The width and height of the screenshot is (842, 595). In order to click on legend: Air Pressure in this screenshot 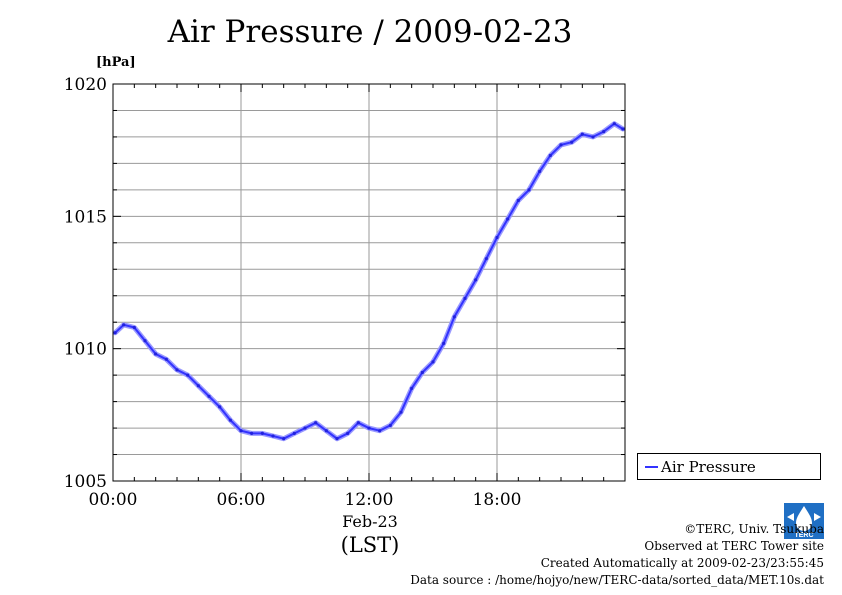, I will do `click(729, 466)`.